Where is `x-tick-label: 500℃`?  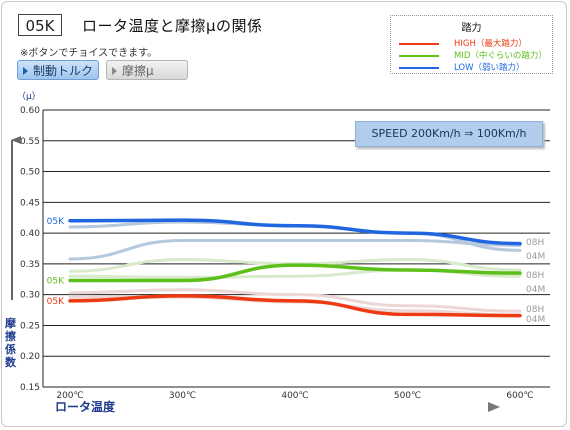
x-tick-label: 500℃ is located at coordinates (407, 396).